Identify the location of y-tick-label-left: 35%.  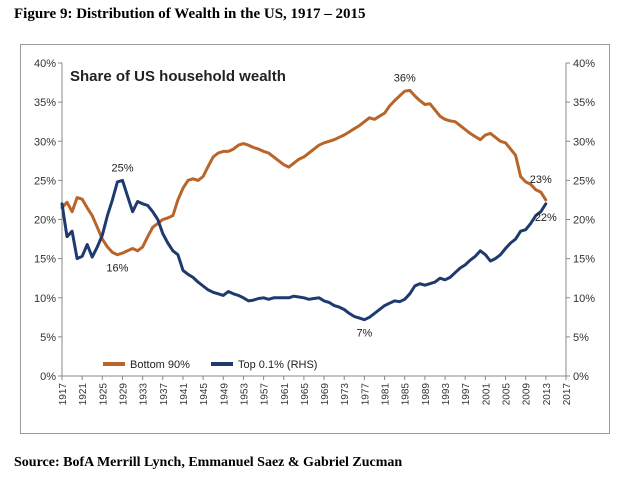
(45, 103).